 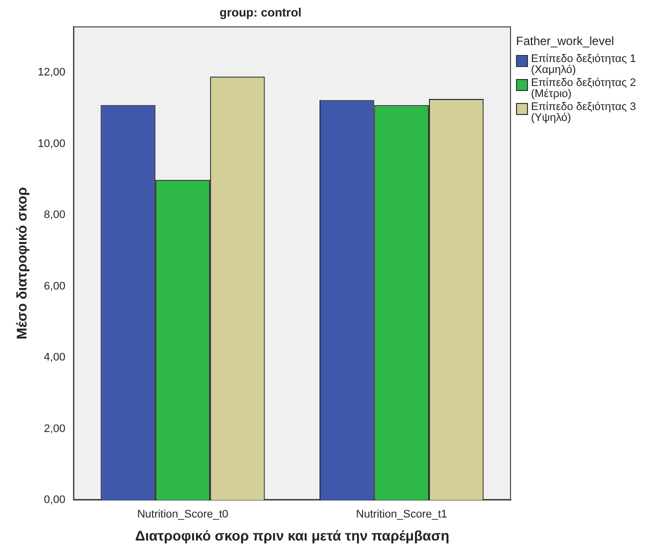 I want to click on legend-label: Επίπεδο δεξιότητας 1 (Χαμηλό), so click(x=584, y=64).